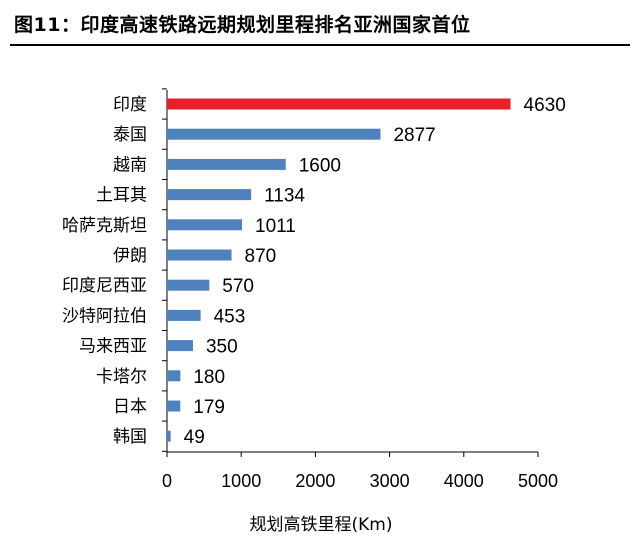  Describe the element at coordinates (321, 525) in the screenshot. I see `x-axis-title: 规划高铁里程(Km)` at that location.